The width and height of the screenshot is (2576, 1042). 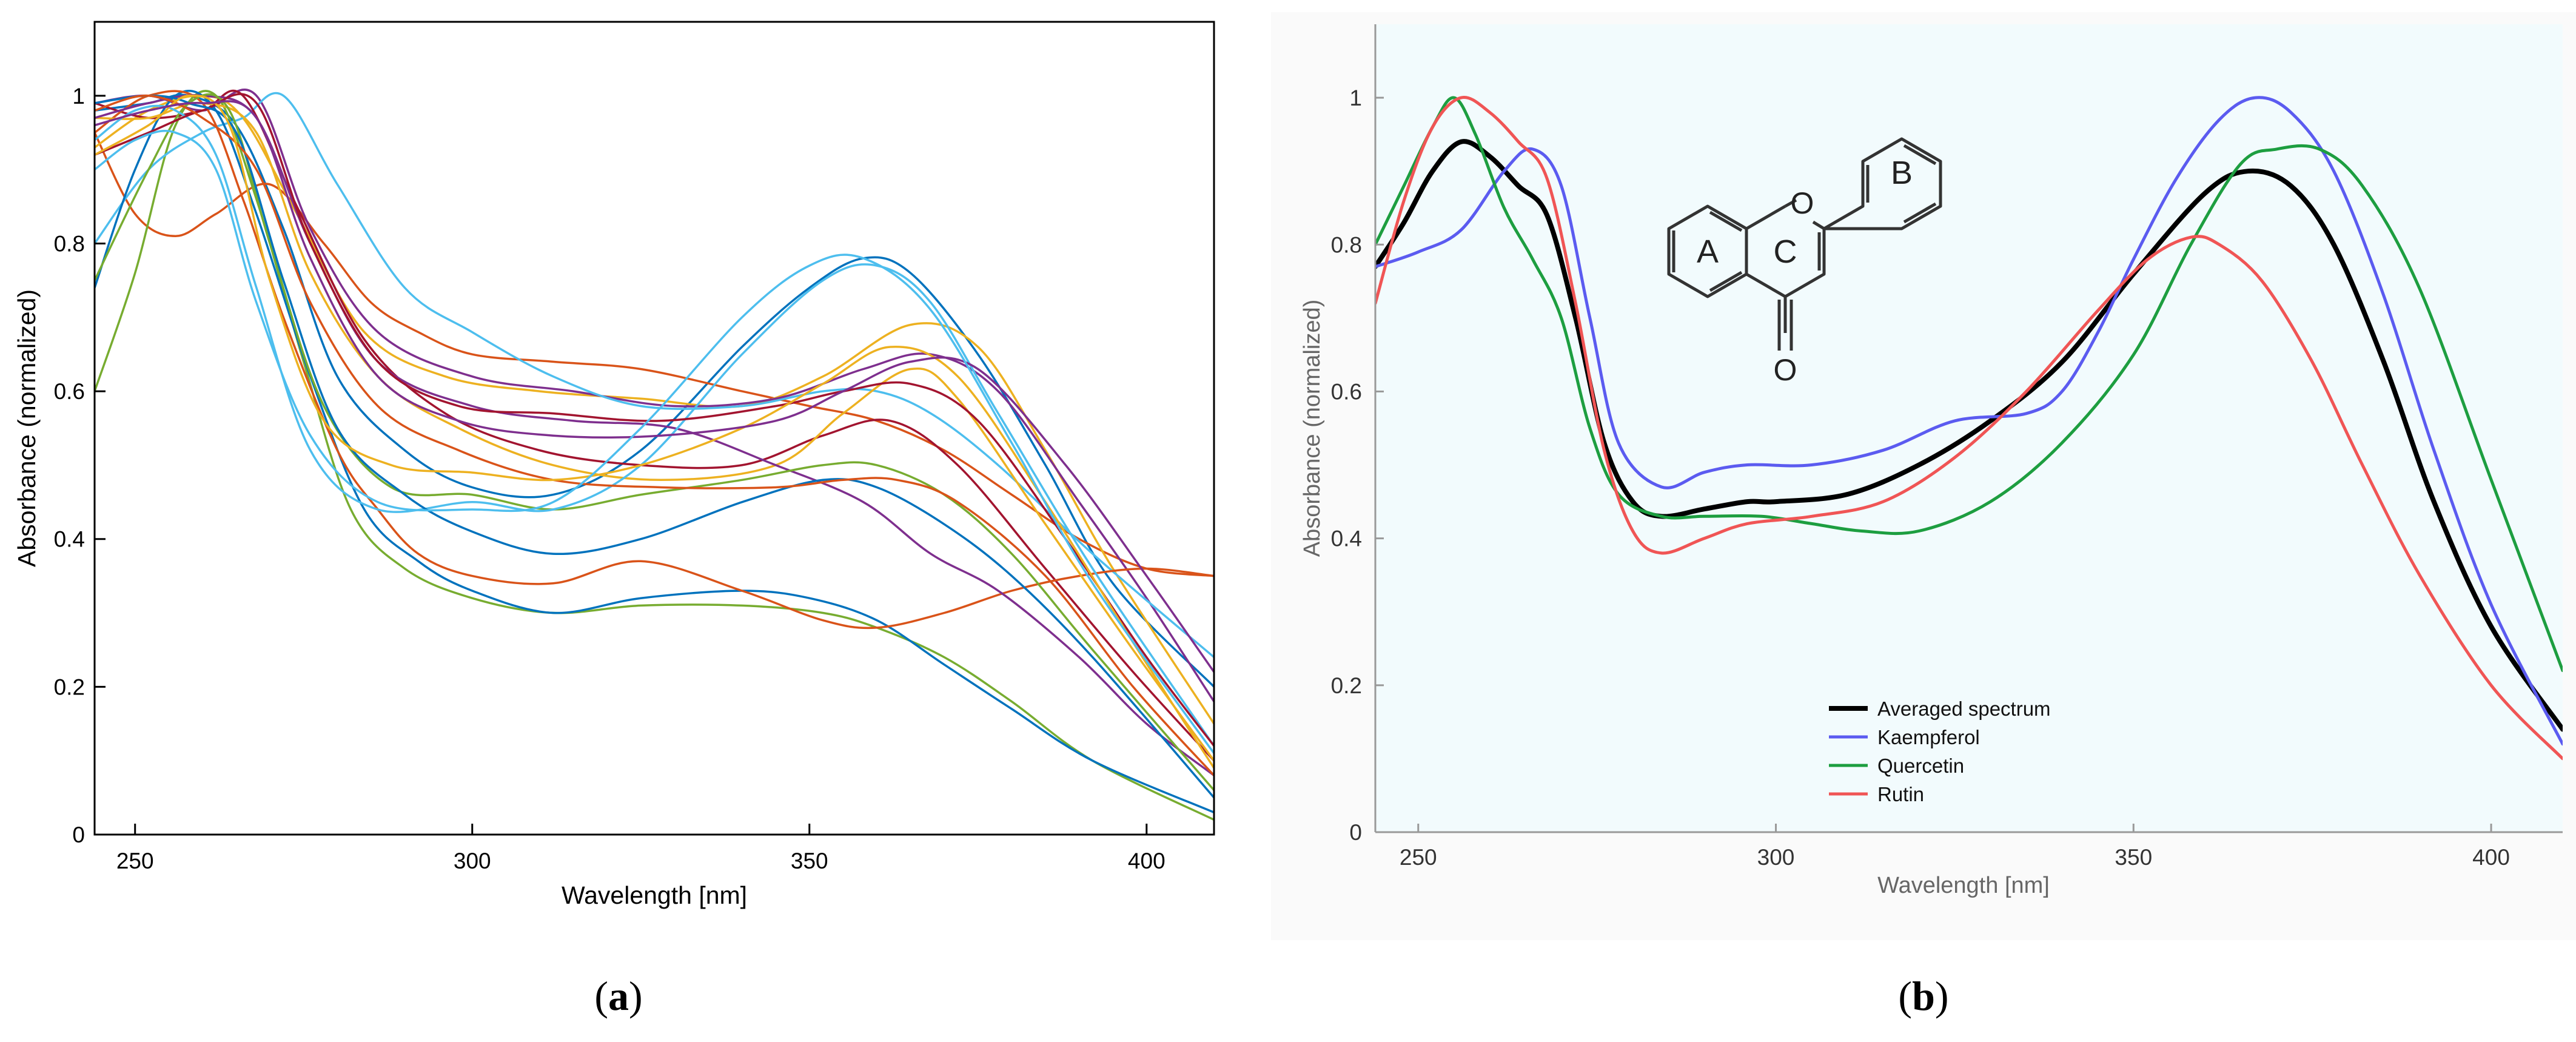 I want to click on ring-a-label: A, so click(x=1708, y=252).